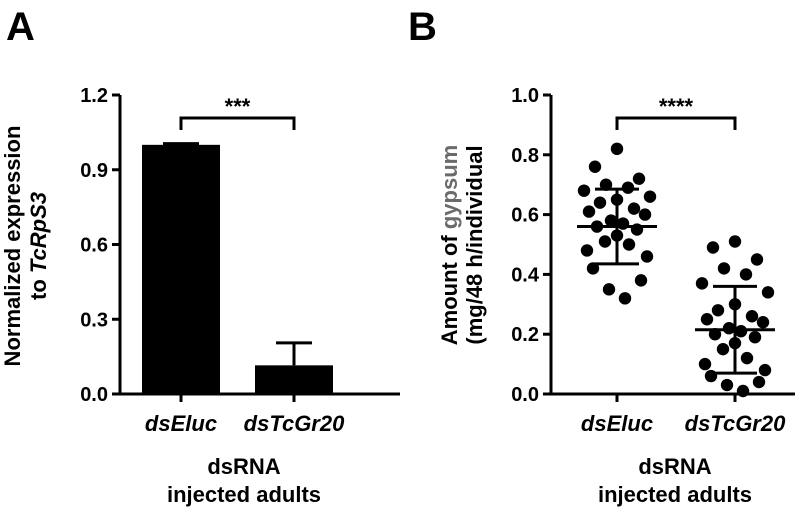 Image resolution: width=799 pixels, height=512 pixels. I want to click on chart-b-category-label: dsEluc, so click(617, 423).